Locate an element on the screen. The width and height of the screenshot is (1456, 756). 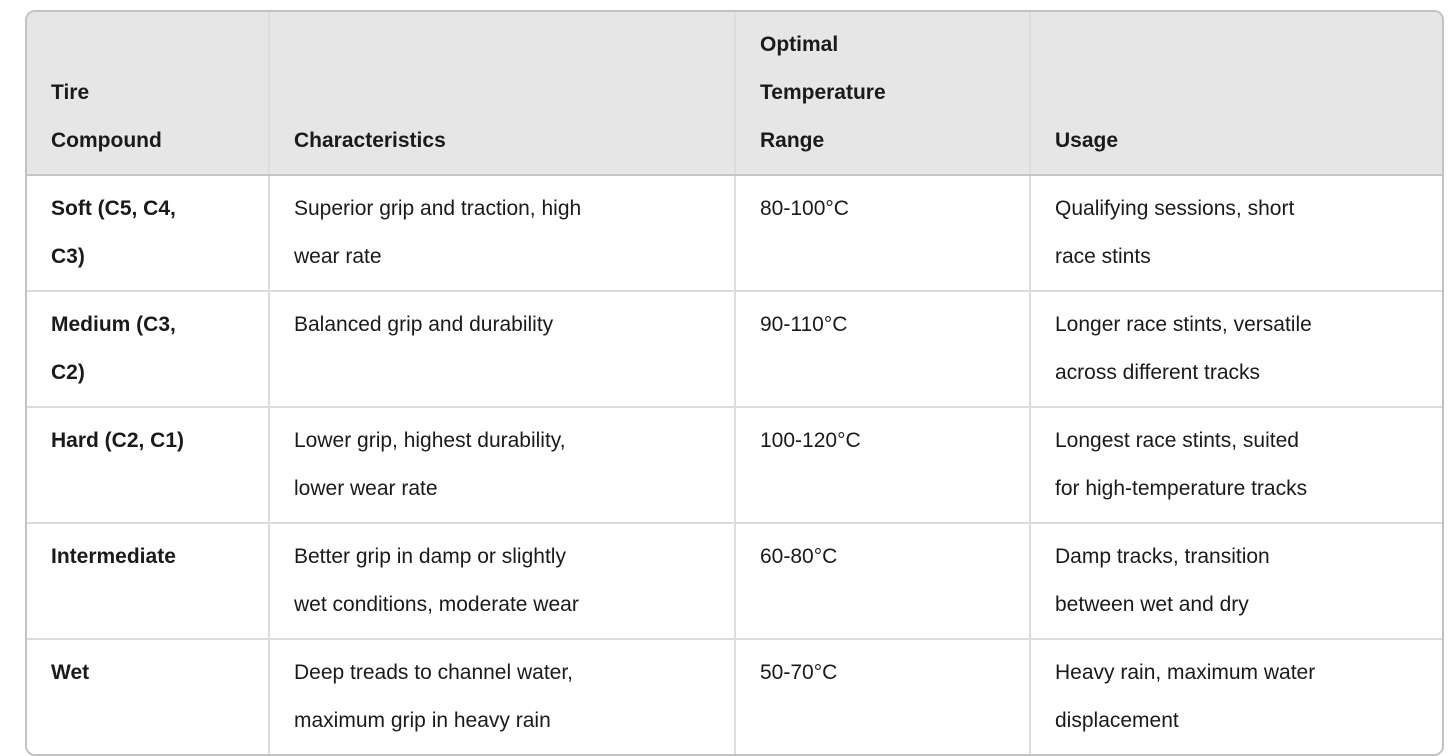
cell-usage: Qualifying sessions, short race stints is located at coordinates (1236, 233).